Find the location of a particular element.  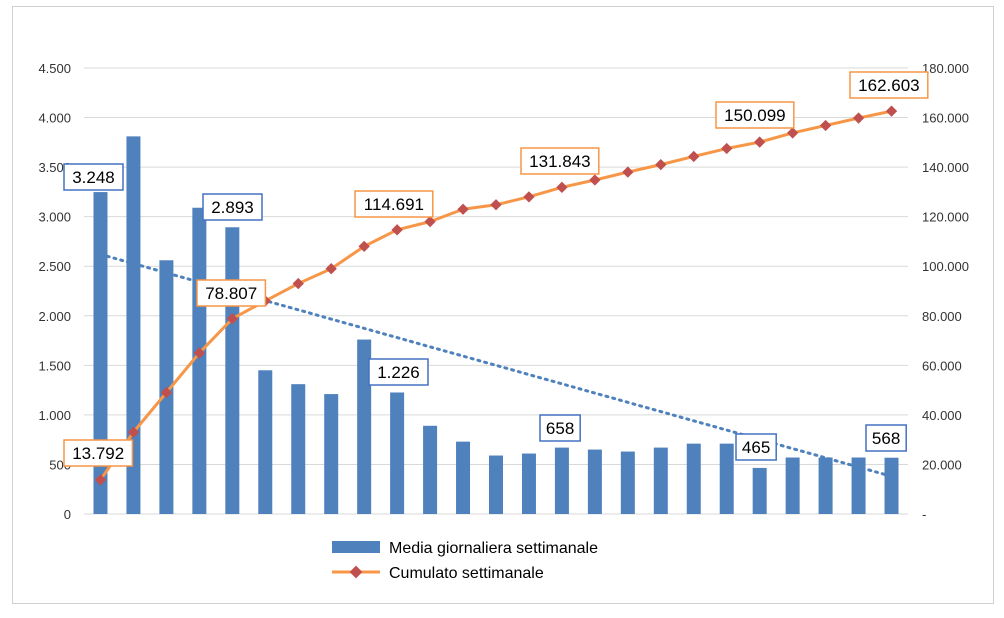

y-left-tick-label: 0 is located at coordinates (67, 514).